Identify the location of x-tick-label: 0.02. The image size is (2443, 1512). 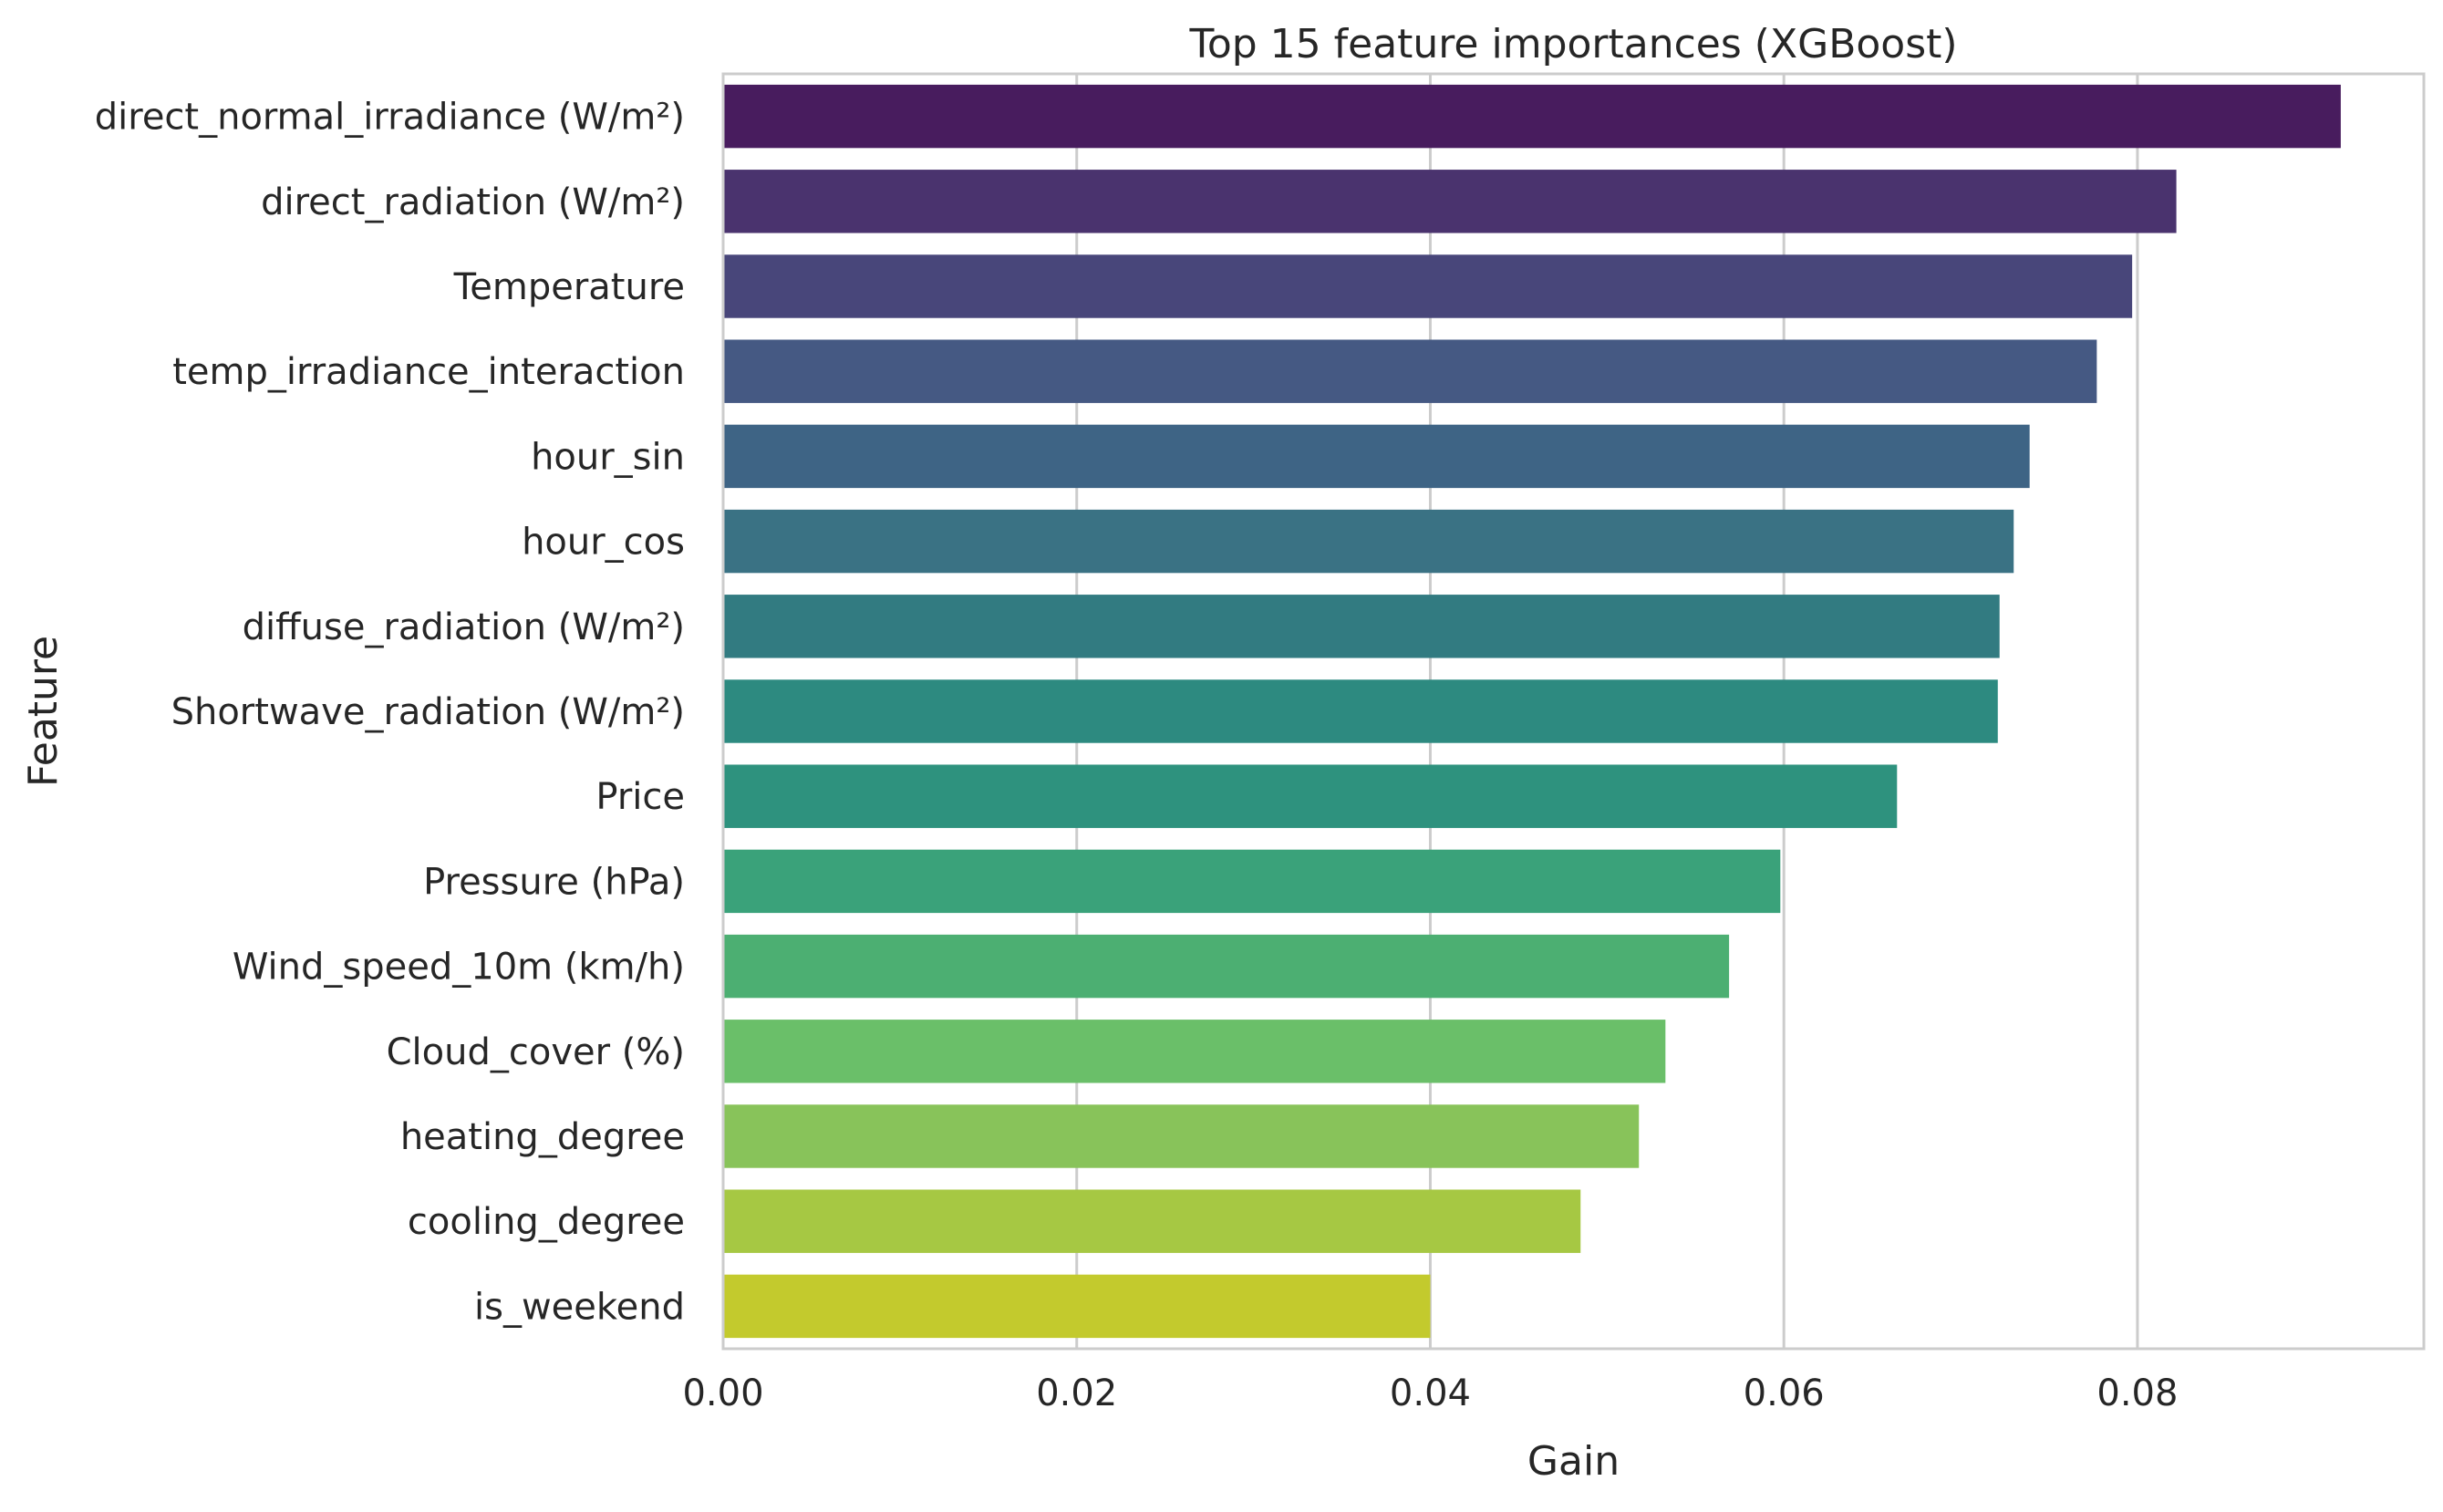
(1076, 1393).